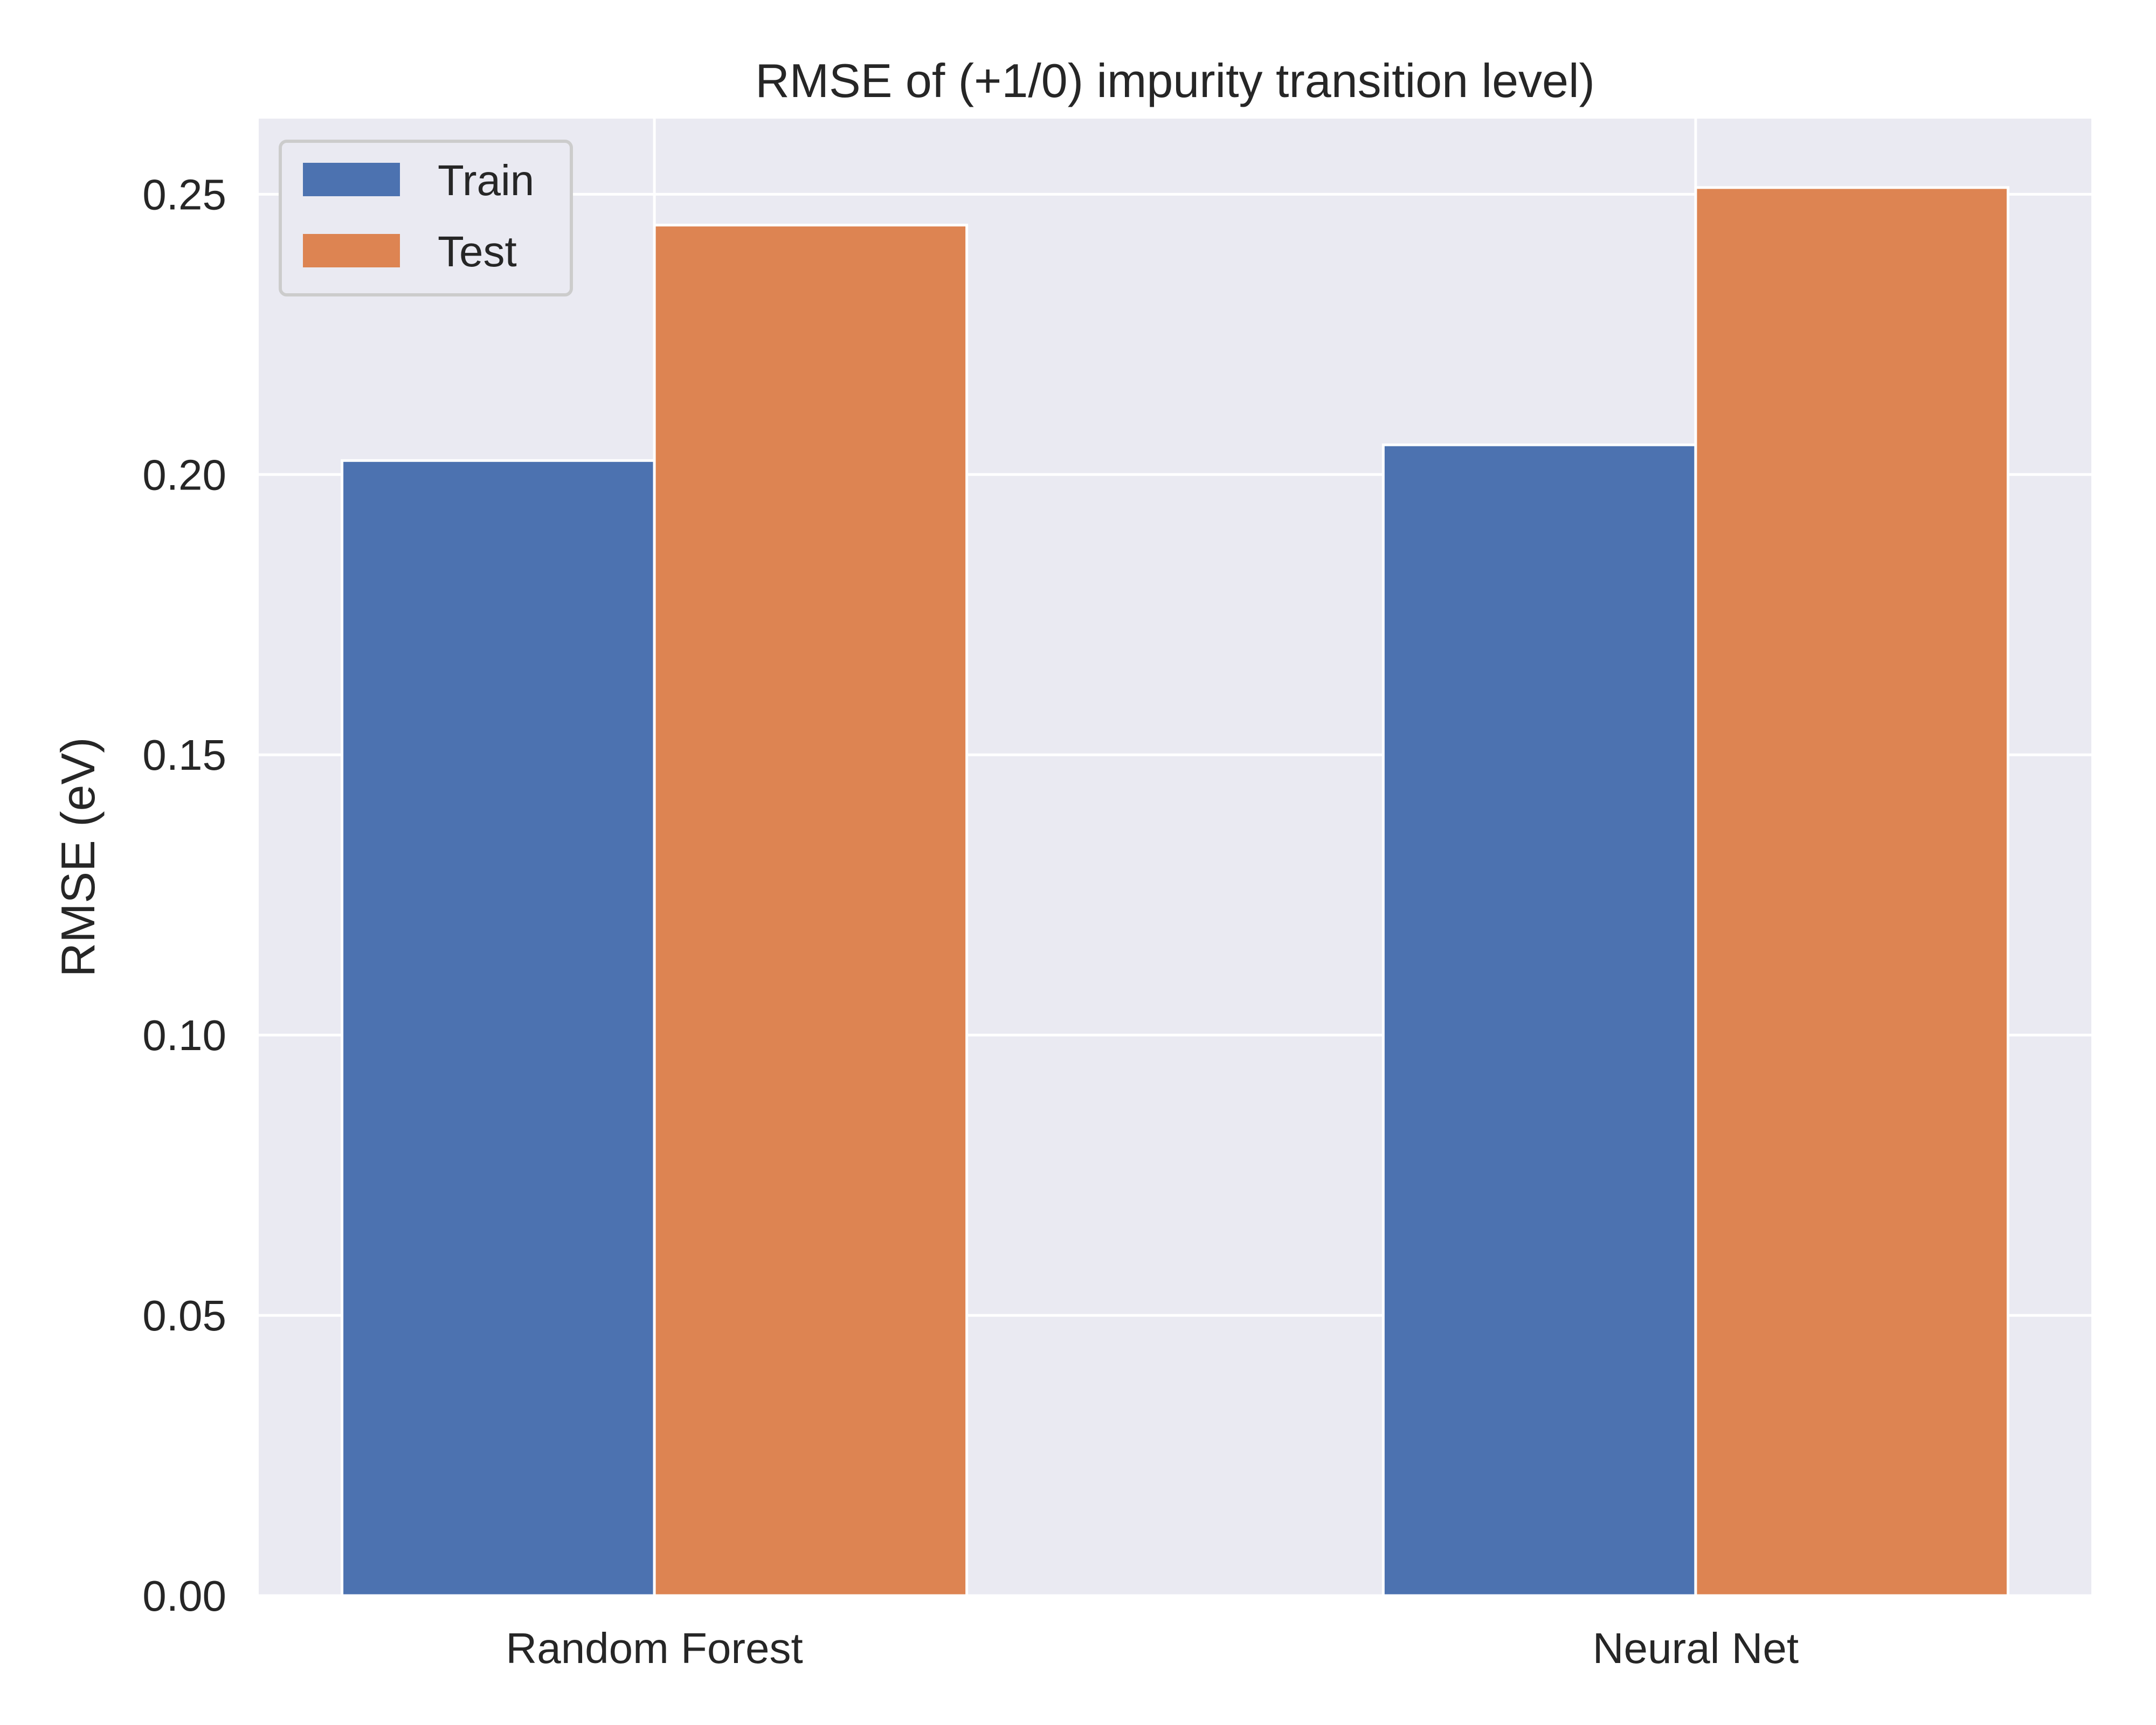 This screenshot has height=1725, width=2156. I want to click on y-tick-label: 0.15, so click(184, 755).